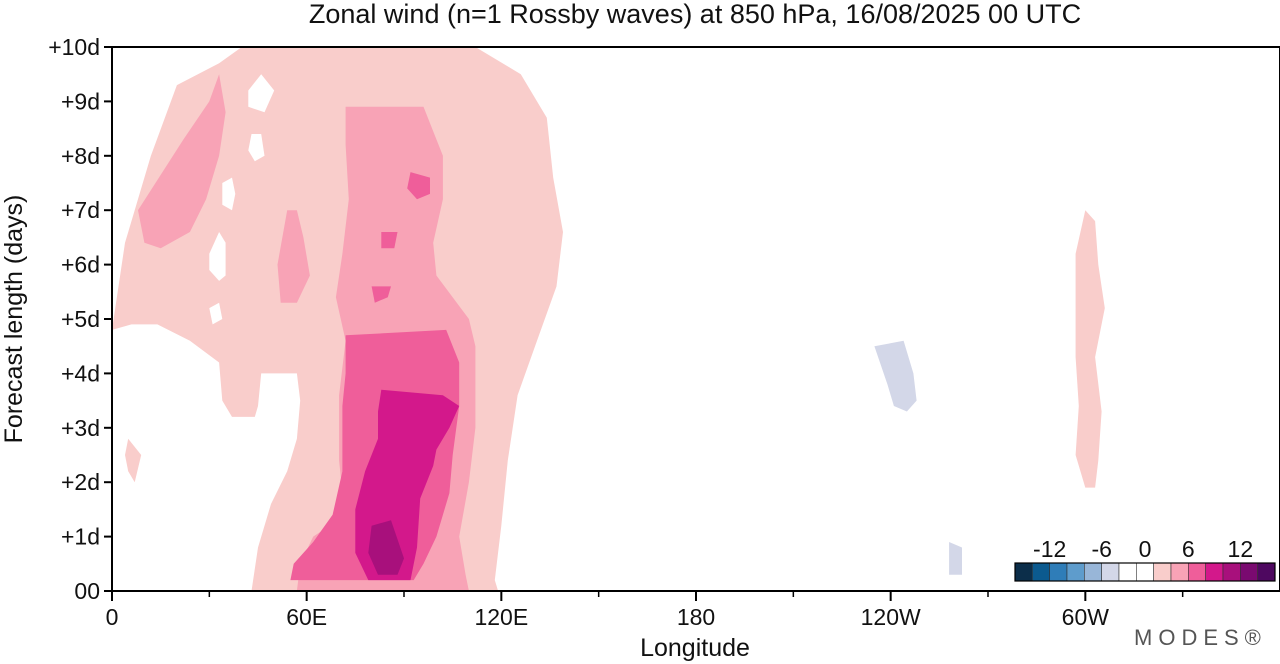  I want to click on y-tick-label: +3d, so click(80, 428).